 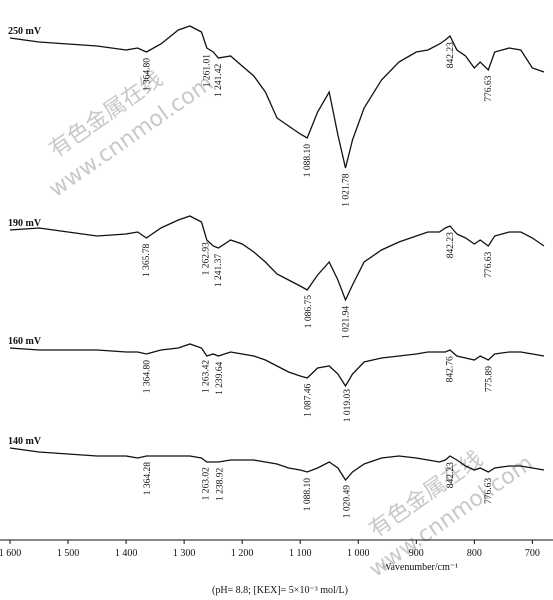 What do you see at coordinates (489, 379) in the screenshot?
I see `peak-label: 775.89` at bounding box center [489, 379].